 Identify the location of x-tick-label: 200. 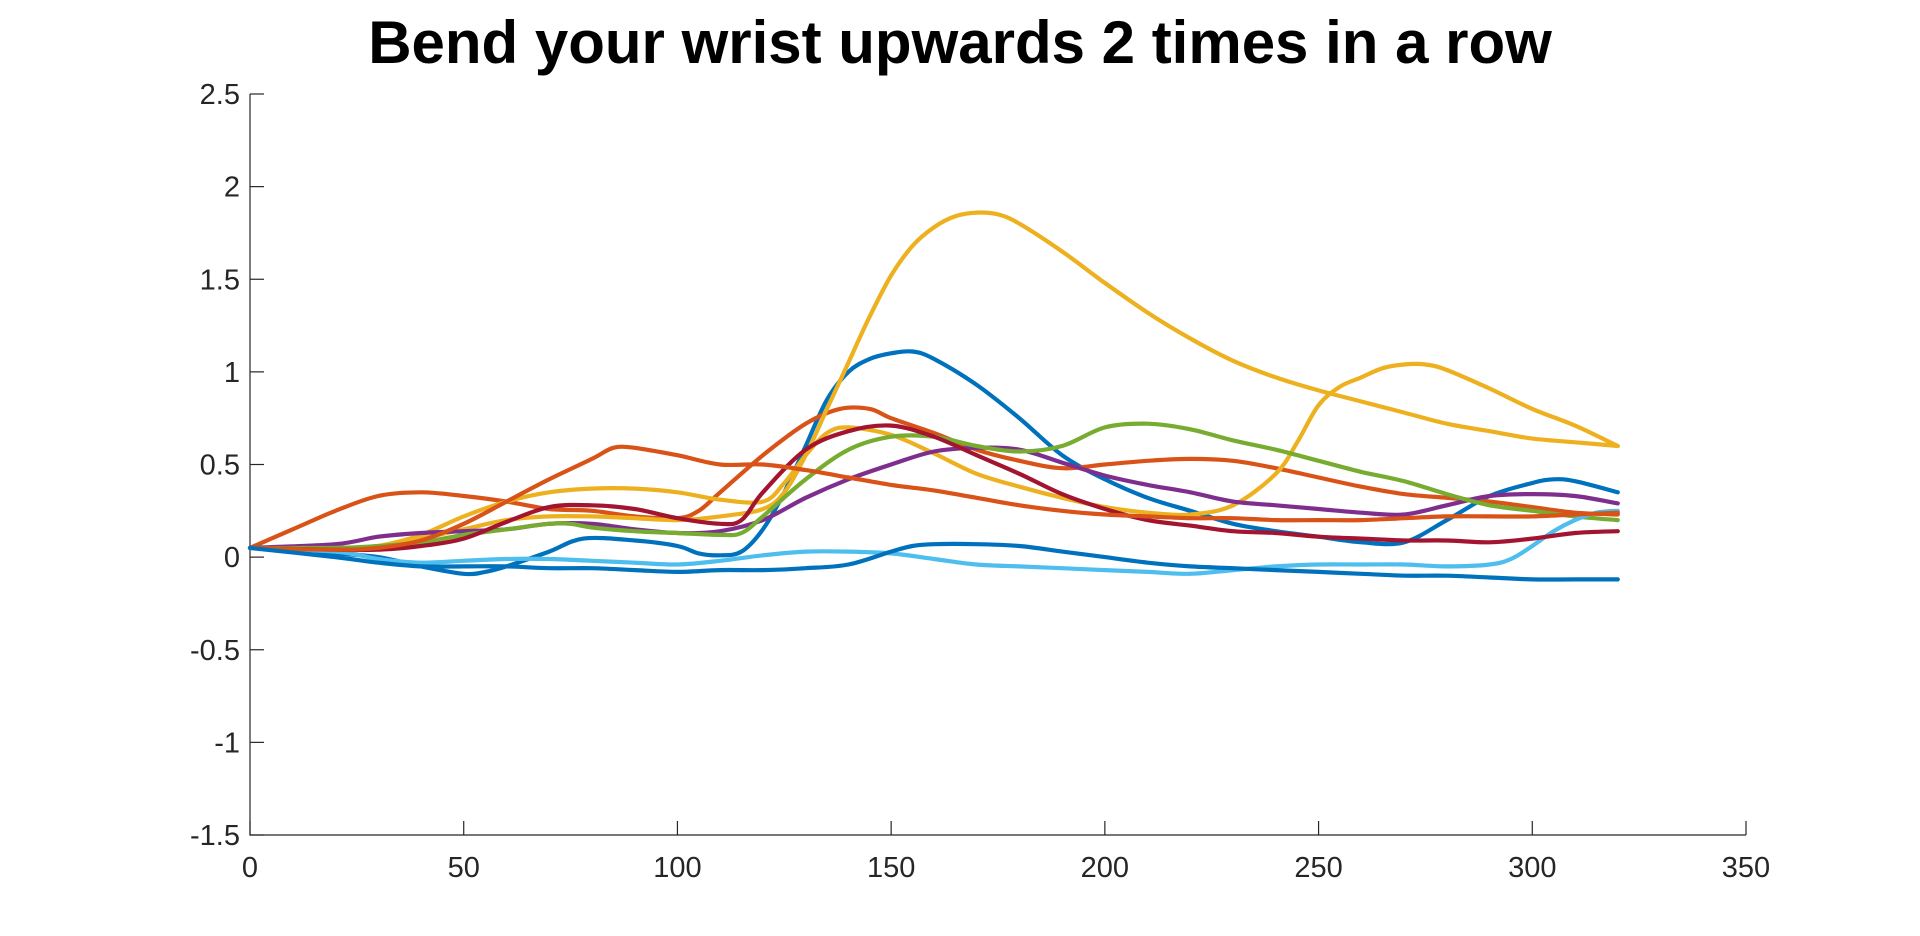
(1105, 868).